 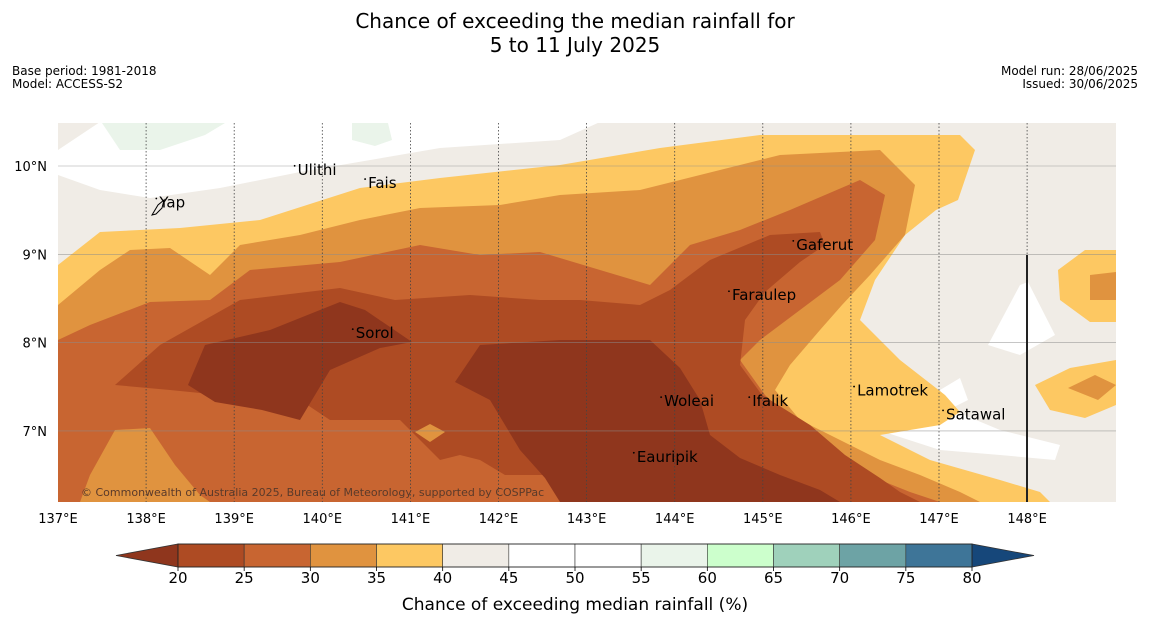 What do you see at coordinates (764, 295) in the screenshot?
I see `place-label-faraulep: Faraulep` at bounding box center [764, 295].